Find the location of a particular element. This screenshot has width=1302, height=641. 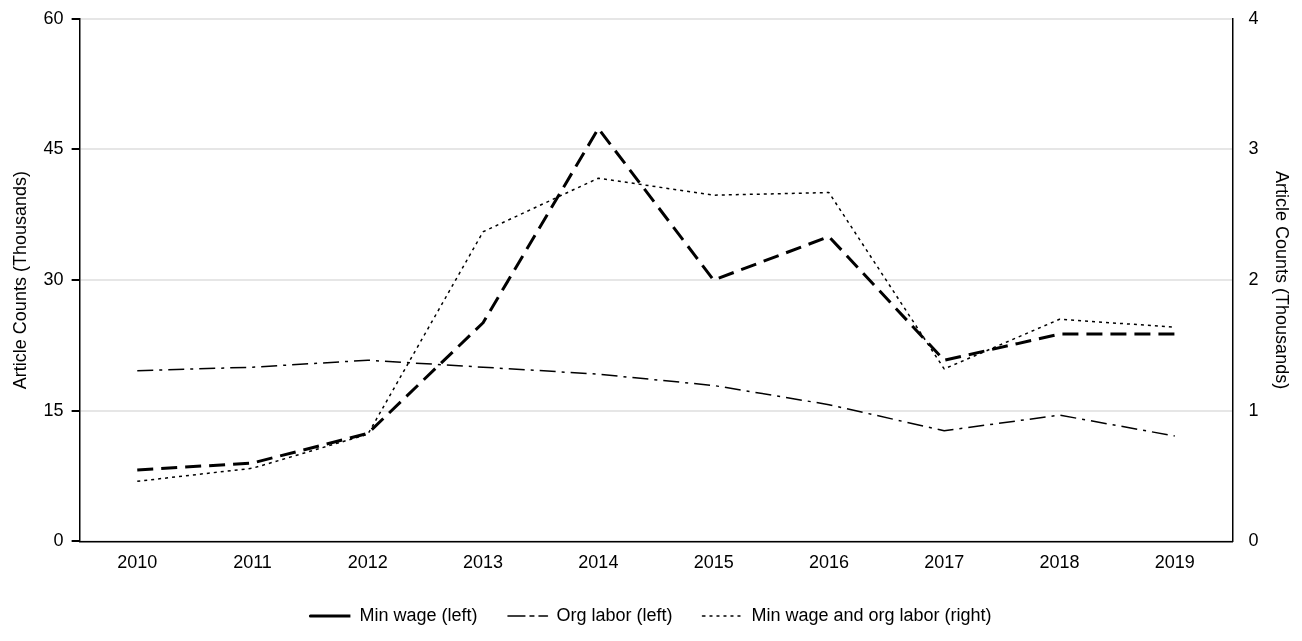

x-tick-label: 2016 is located at coordinates (828, 562).